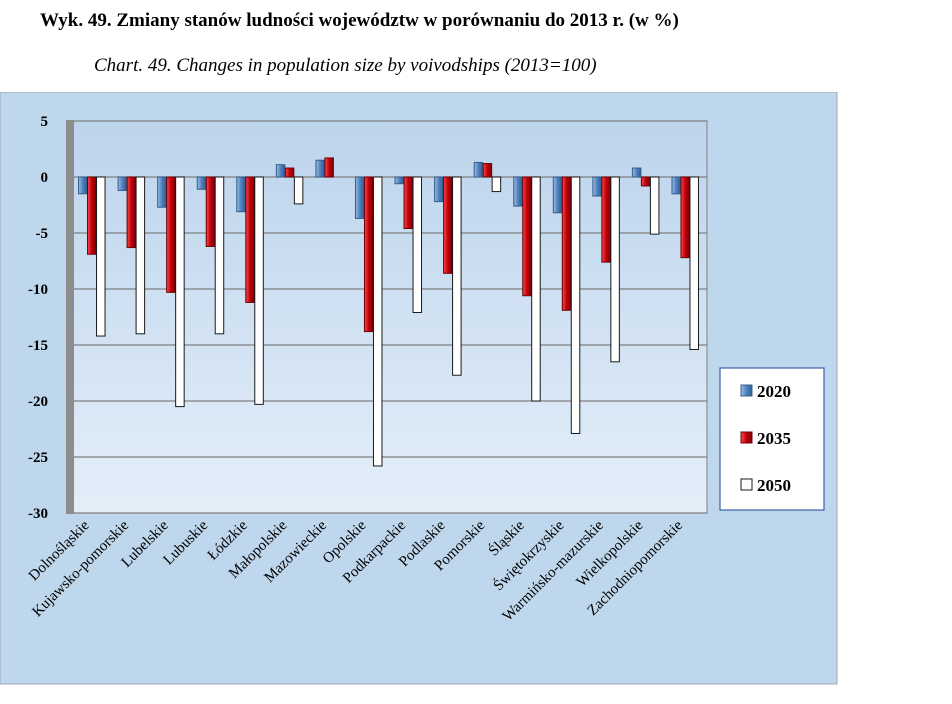  I want to click on y-tick-label: -15, so click(38, 346).